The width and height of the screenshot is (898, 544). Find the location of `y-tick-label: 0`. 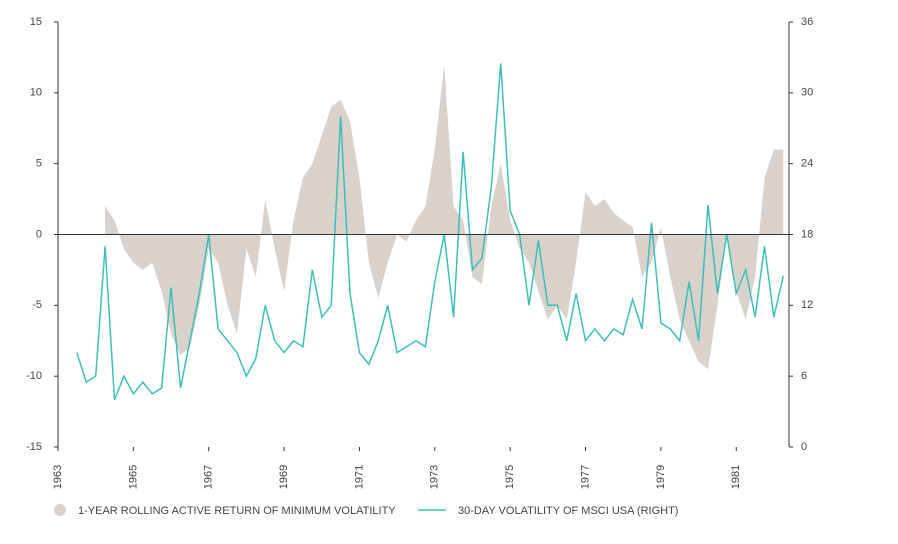

y-tick-label: 0 is located at coordinates (39, 234).